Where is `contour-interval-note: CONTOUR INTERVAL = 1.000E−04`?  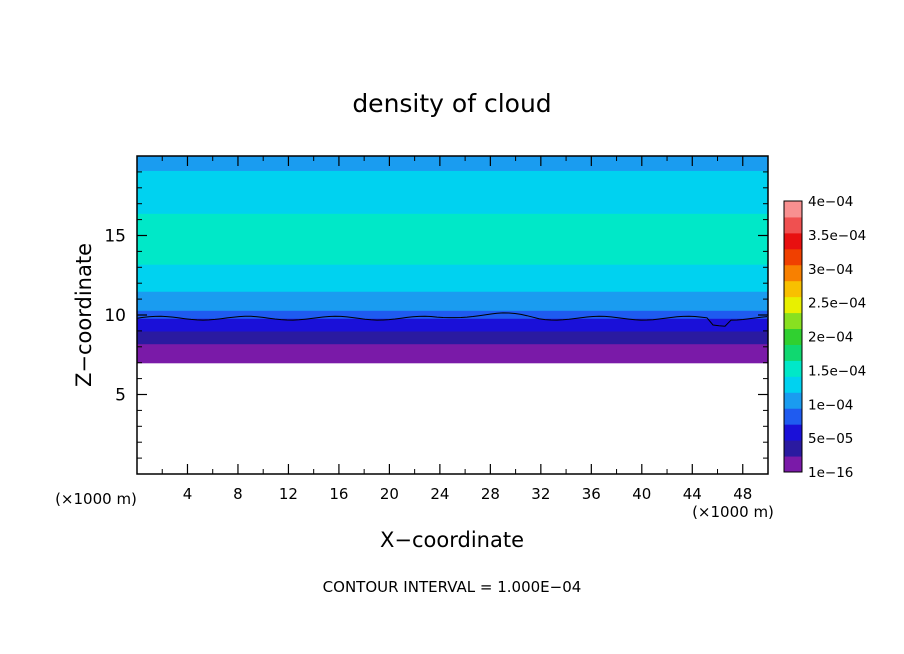
contour-interval-note: CONTOUR INTERVAL = 1.000E−04 is located at coordinates (452, 587).